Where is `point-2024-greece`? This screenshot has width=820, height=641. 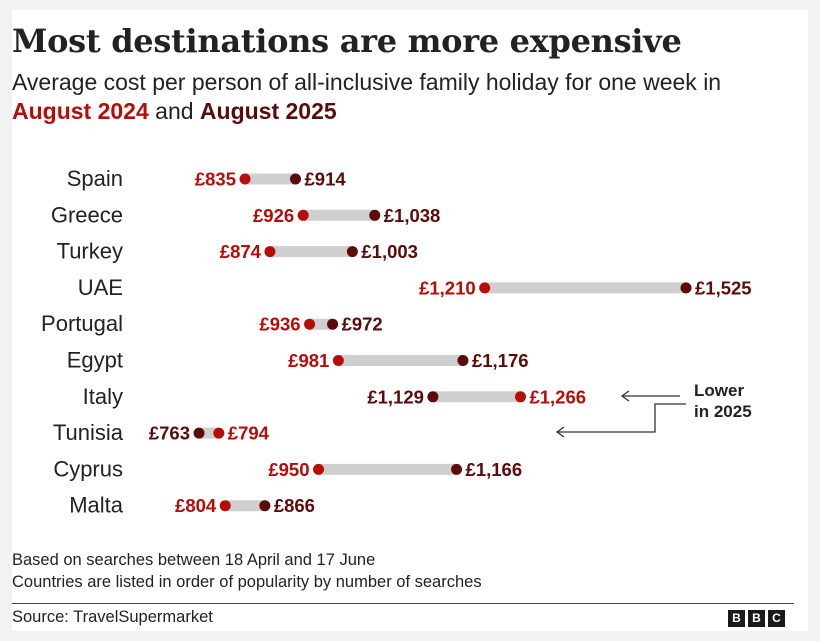
point-2024-greece is located at coordinates (303, 215).